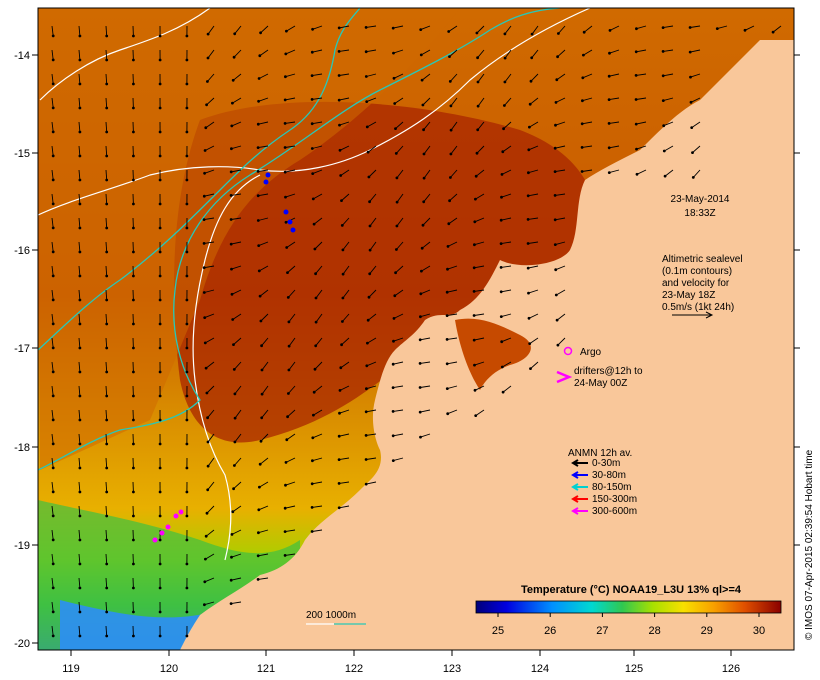 The width and height of the screenshot is (820, 680). I want to click on anmn-arrowhead-icon, so click(575, 463).